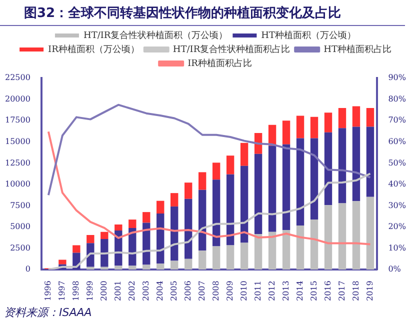  Describe the element at coordinates (17, 184) in the screenshot. I see `y-tick-label: 10000` at that location.